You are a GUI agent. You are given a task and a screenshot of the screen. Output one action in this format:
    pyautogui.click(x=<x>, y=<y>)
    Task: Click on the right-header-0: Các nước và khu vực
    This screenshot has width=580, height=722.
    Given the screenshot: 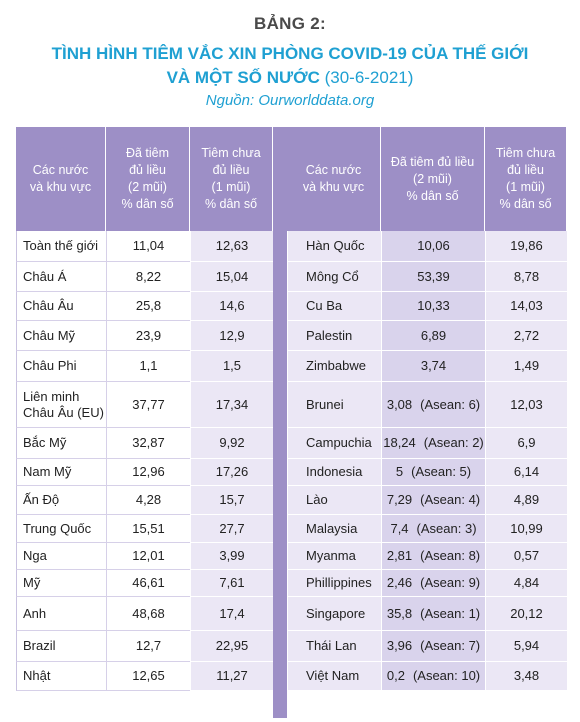 What is the action you would take?
    pyautogui.click(x=334, y=179)
    